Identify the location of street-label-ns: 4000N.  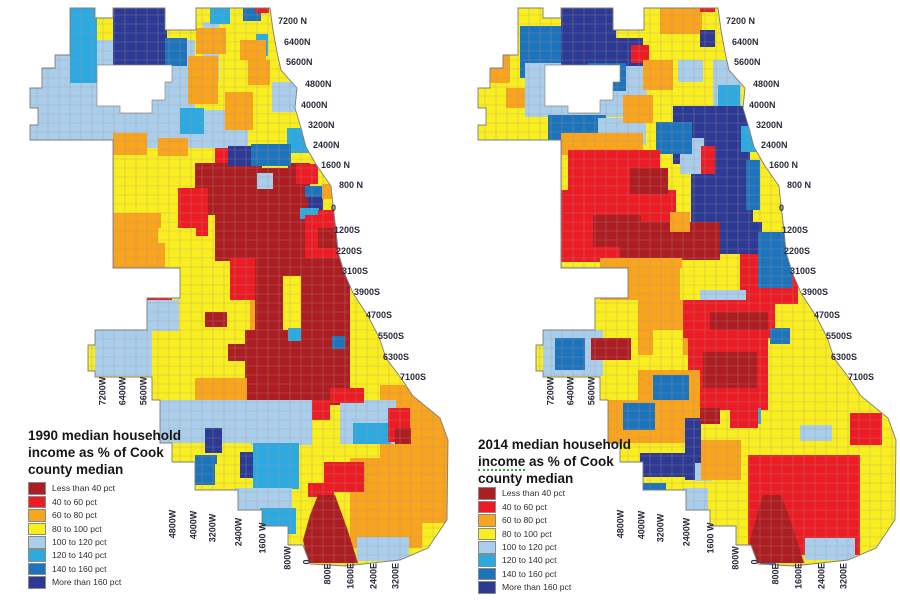
(762, 105).